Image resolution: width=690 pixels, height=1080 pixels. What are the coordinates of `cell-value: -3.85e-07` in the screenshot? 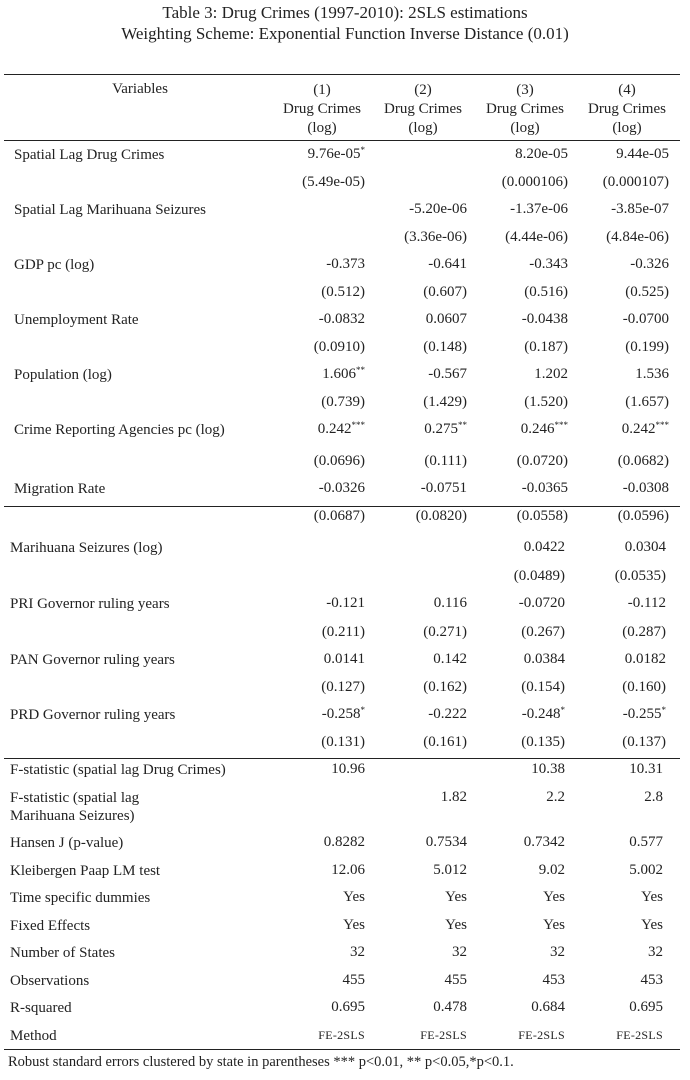 It's located at (640, 209).